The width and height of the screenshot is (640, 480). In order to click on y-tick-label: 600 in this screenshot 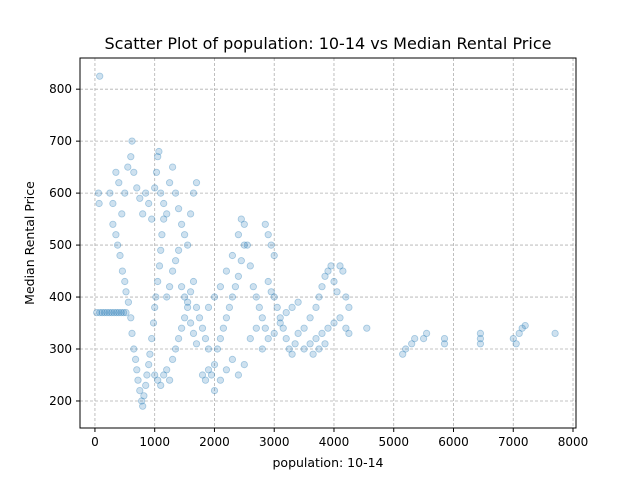, I will do `click(60, 193)`.